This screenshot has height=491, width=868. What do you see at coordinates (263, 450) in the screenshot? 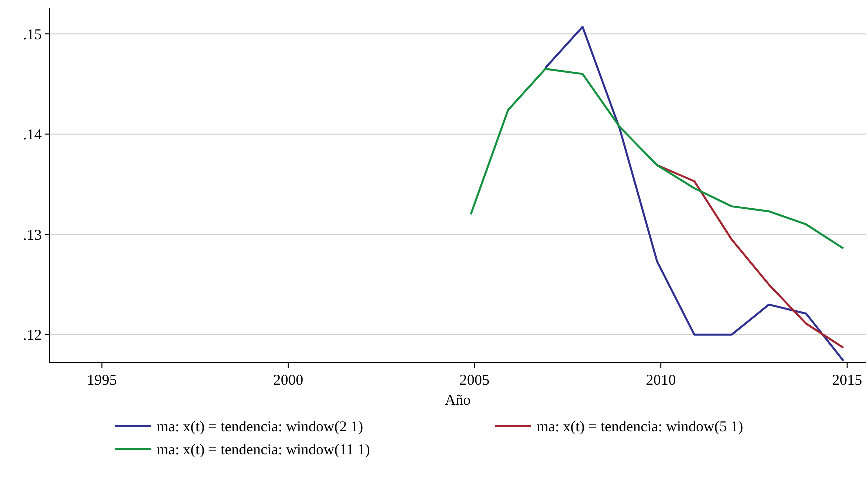
I see `legend-label: ma: x(t) = tendencia: window(11 1)` at bounding box center [263, 450].